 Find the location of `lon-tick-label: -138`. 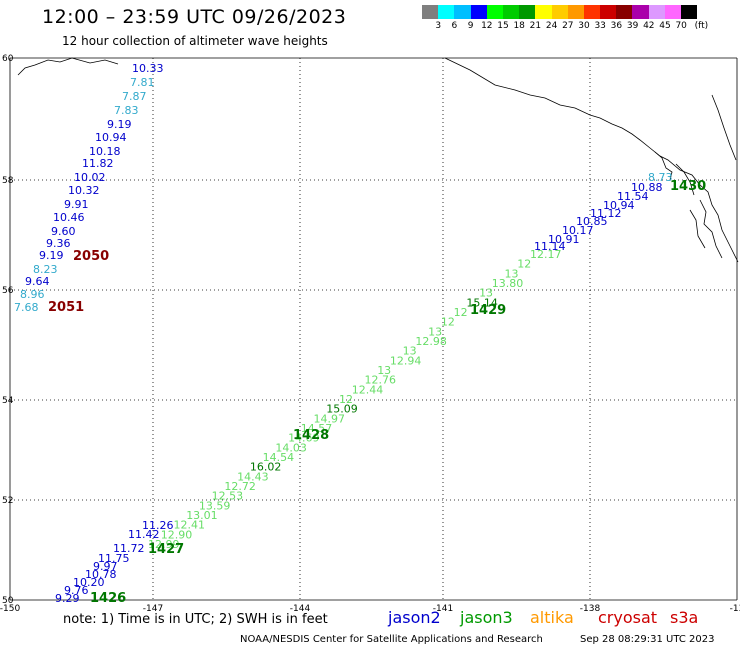

lon-tick-label: -138 is located at coordinates (590, 609).